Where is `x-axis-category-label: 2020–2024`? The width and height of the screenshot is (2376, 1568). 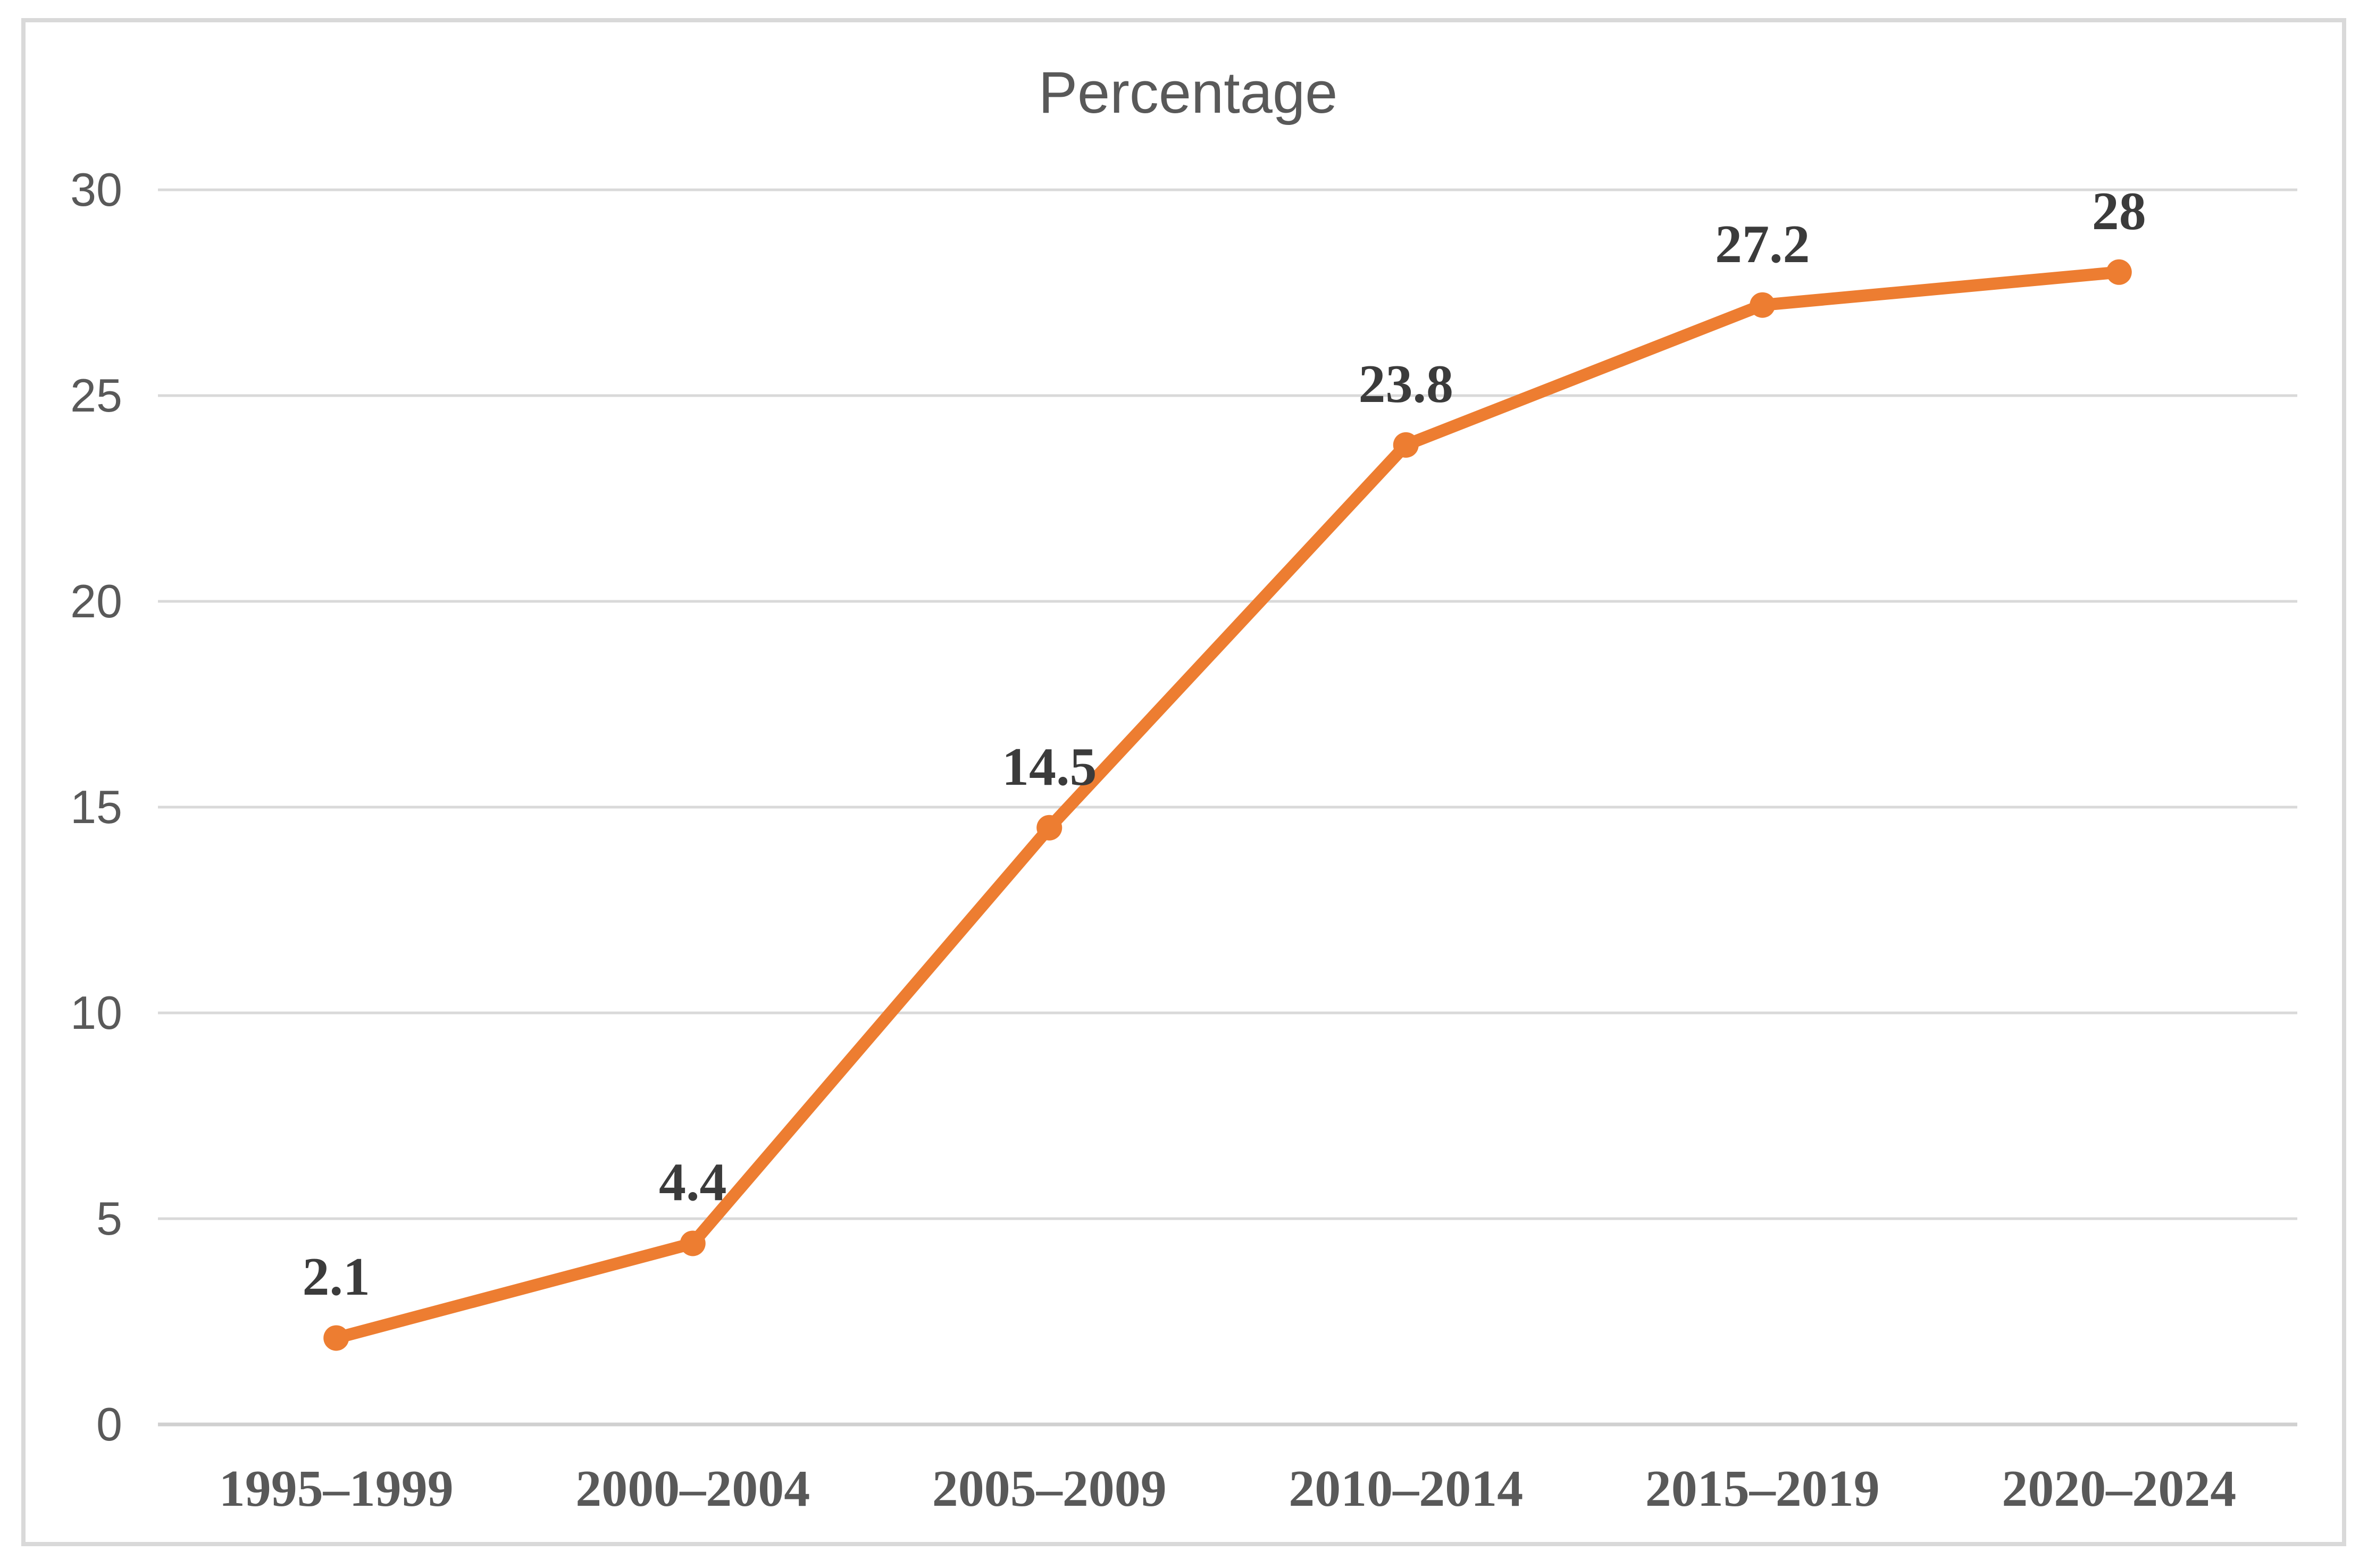
x-axis-category-label: 2020–2024 is located at coordinates (2120, 1488).